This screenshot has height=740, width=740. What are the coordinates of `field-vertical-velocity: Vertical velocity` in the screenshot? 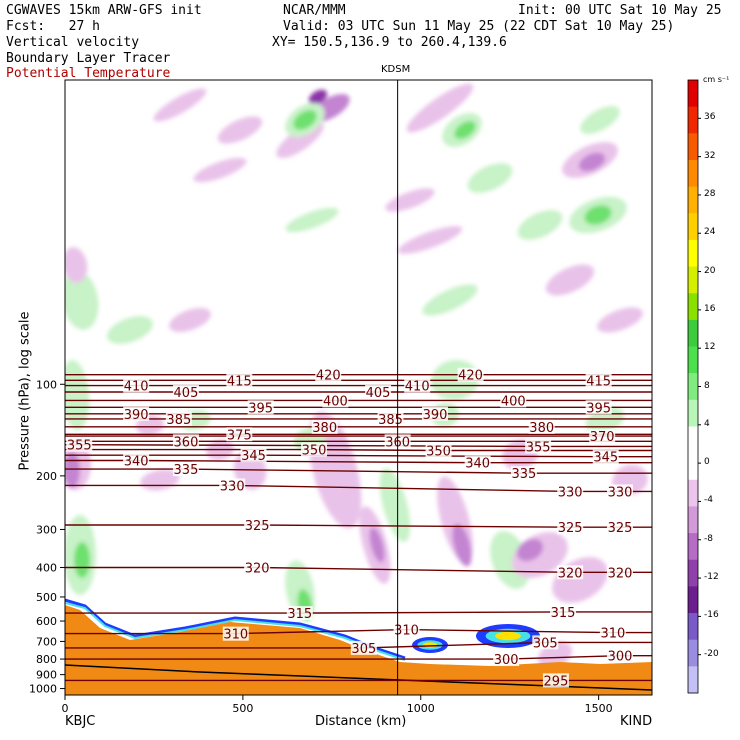 It's located at (73, 42).